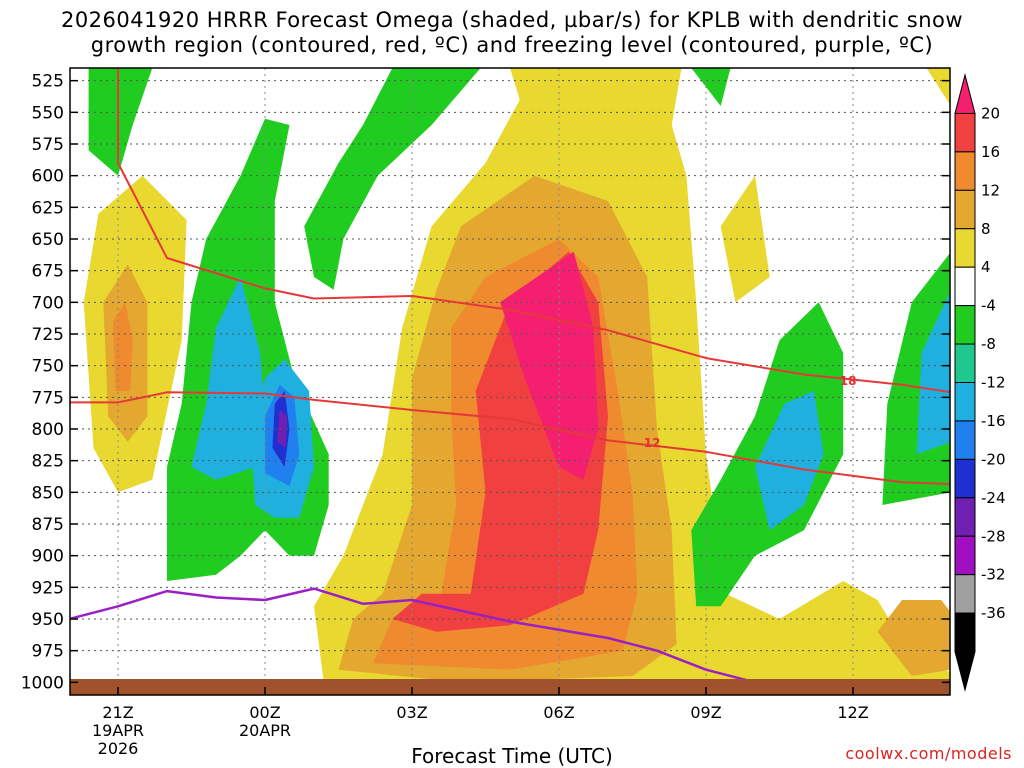 The height and width of the screenshot is (768, 1024). I want to click on colorbar-label--32: -32, so click(993, 575).